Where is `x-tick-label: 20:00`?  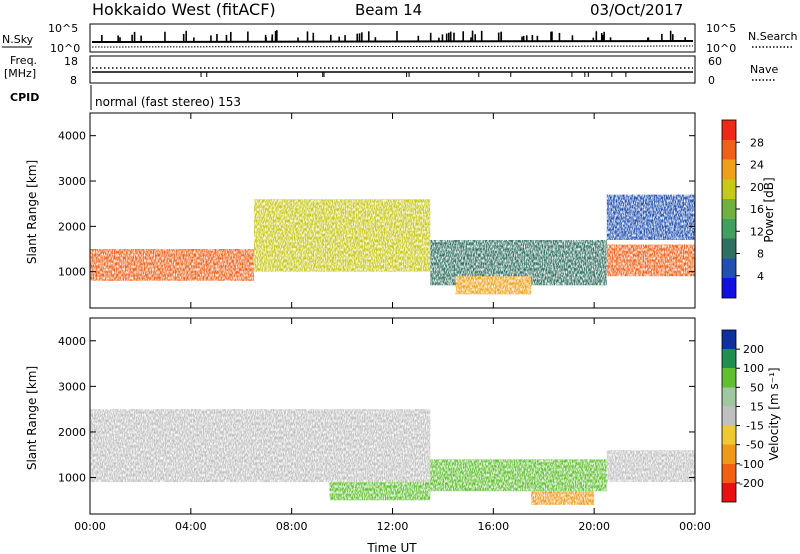 x-tick-label: 20:00 is located at coordinates (594, 526).